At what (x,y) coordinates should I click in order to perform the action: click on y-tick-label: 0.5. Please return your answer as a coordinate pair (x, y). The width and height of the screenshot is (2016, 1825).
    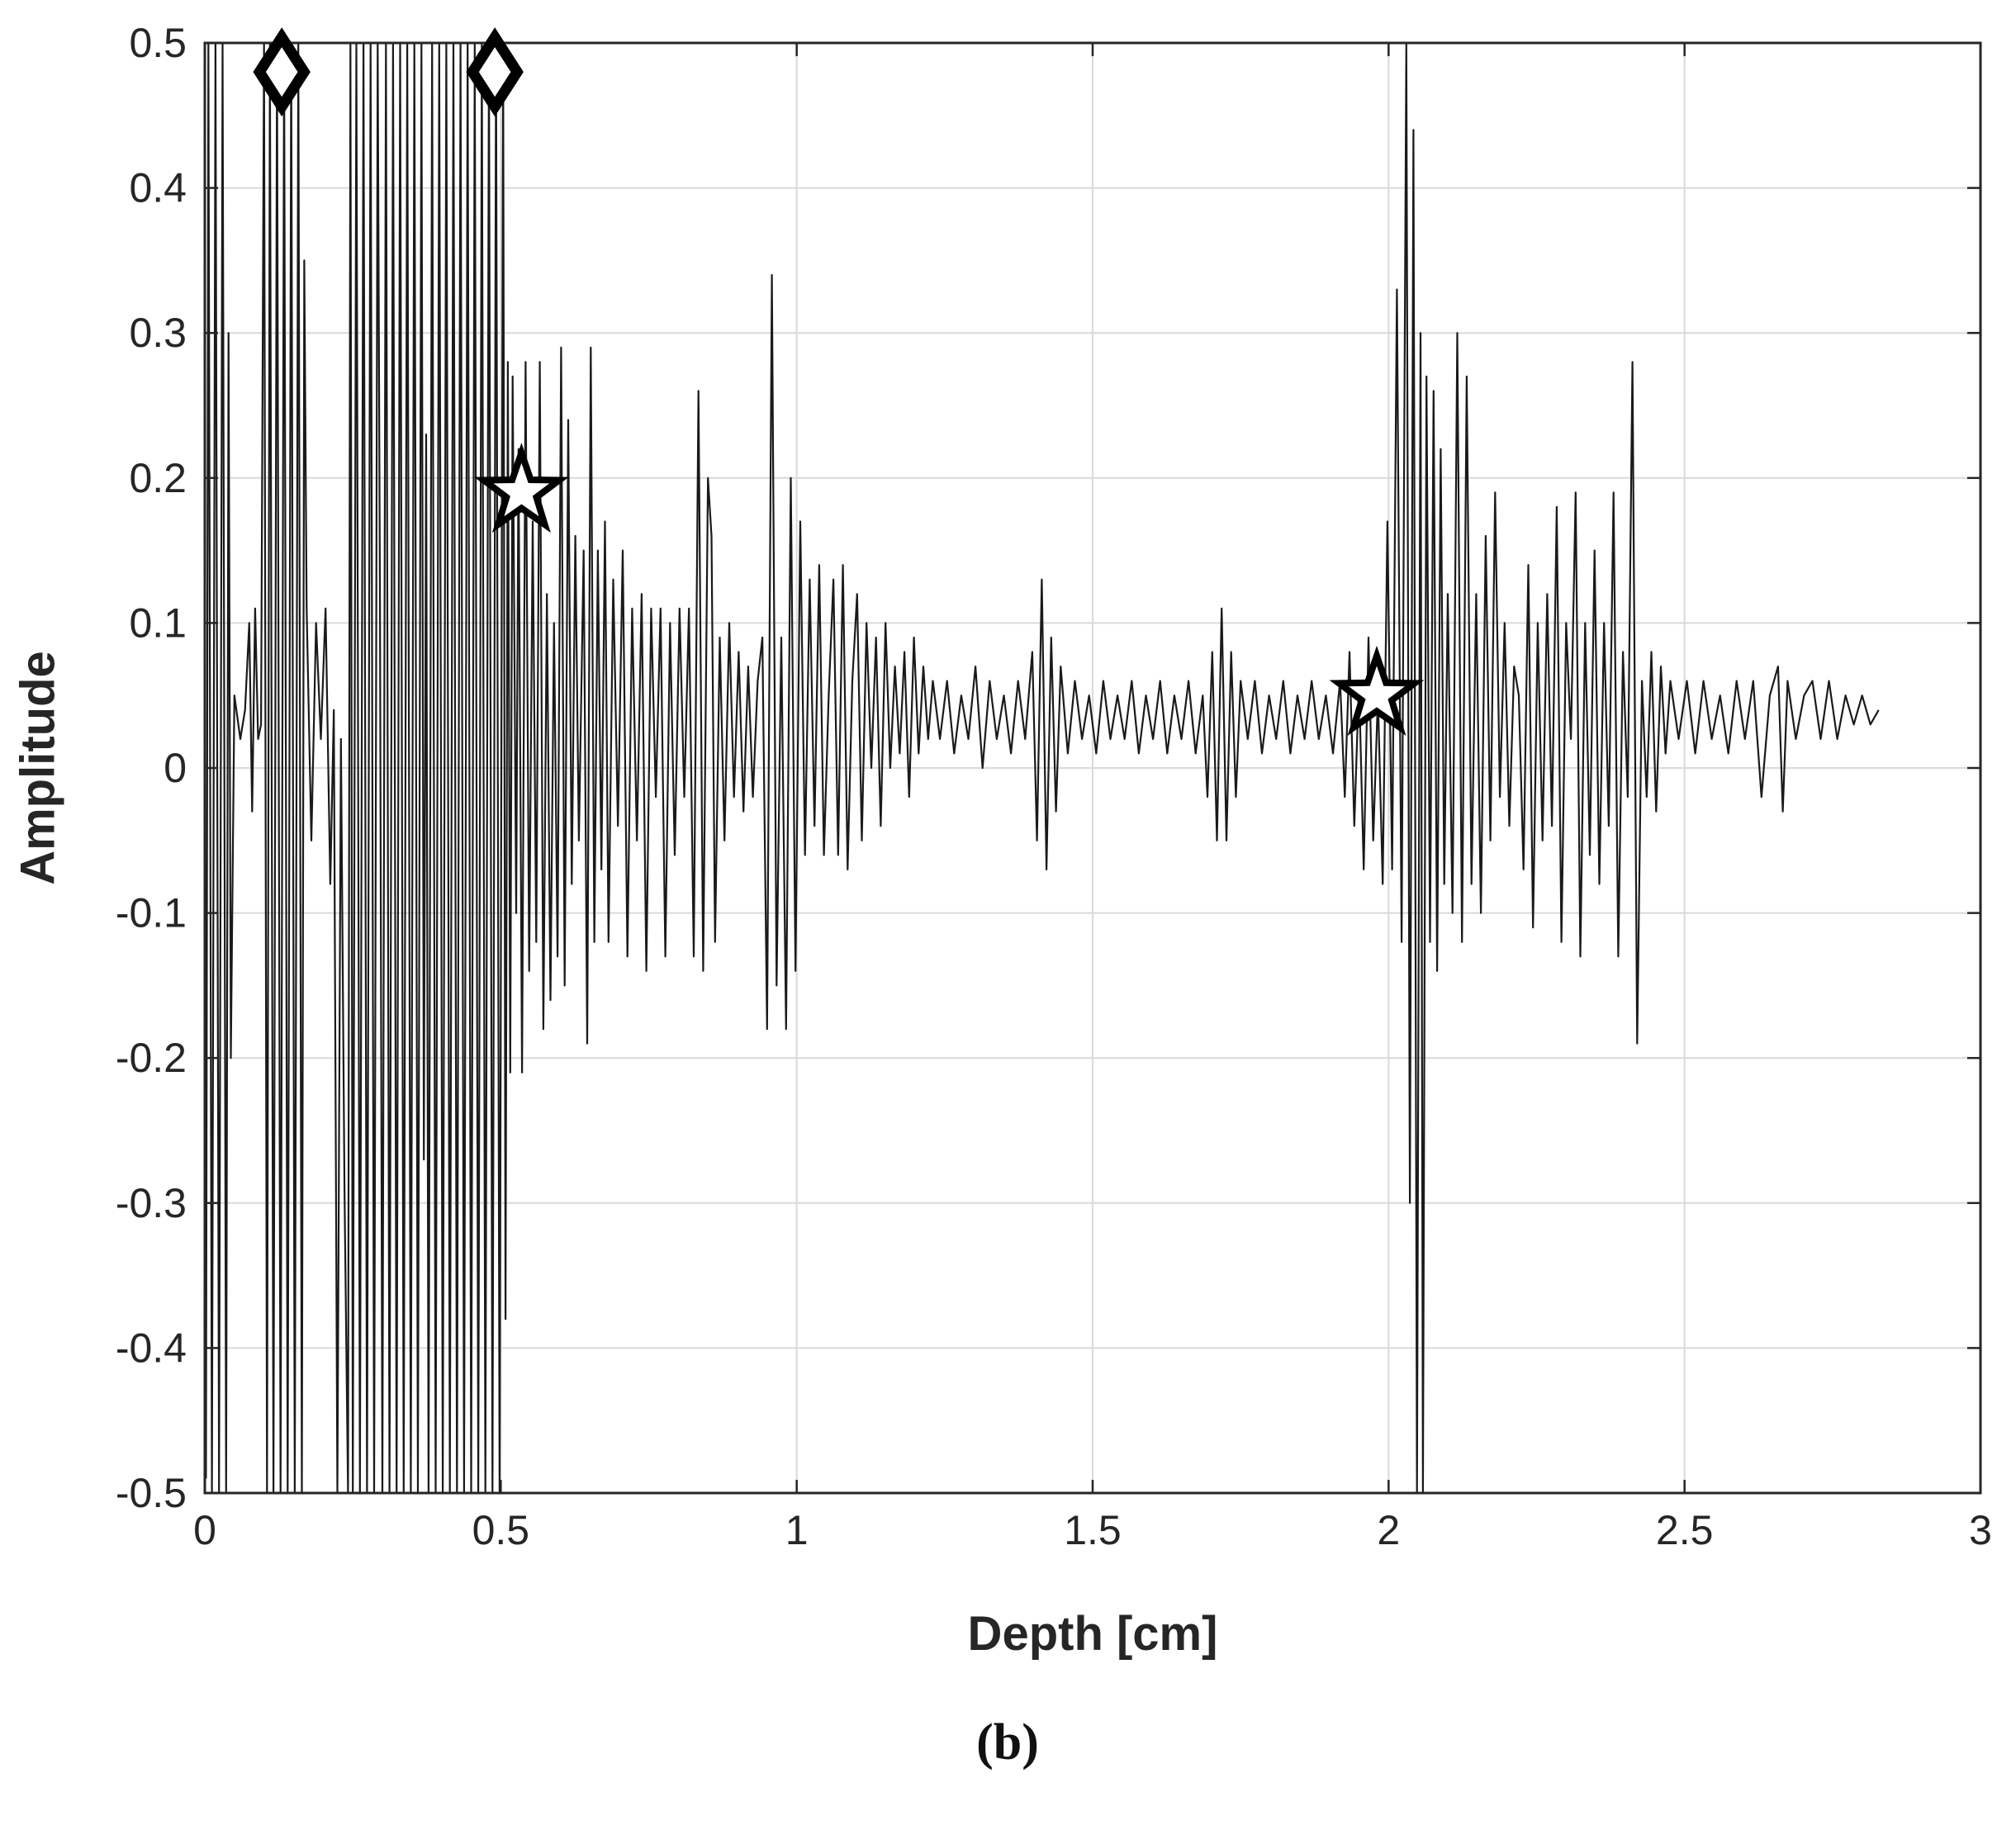
    Looking at the image, I should click on (158, 43).